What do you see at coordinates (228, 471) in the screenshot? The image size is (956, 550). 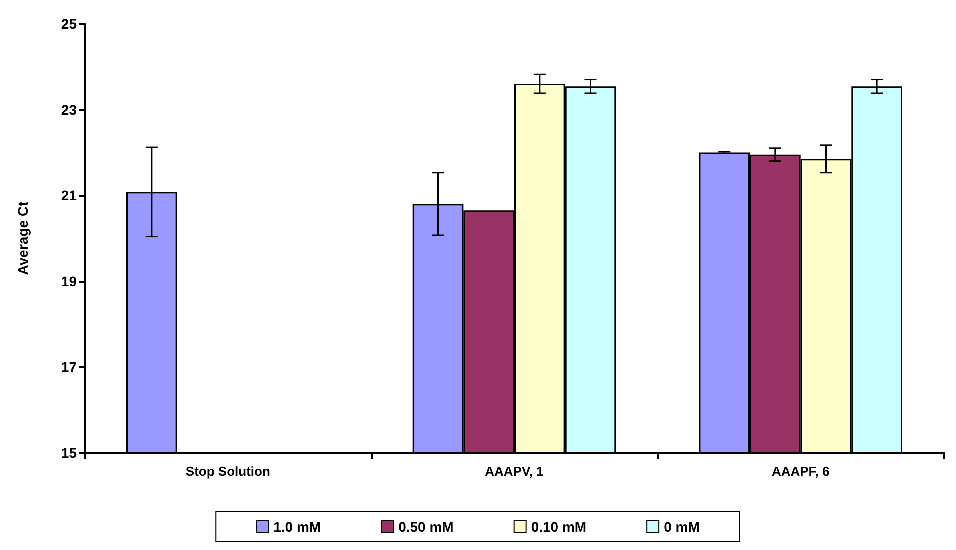 I see `x-tick-label: Stop Solution` at bounding box center [228, 471].